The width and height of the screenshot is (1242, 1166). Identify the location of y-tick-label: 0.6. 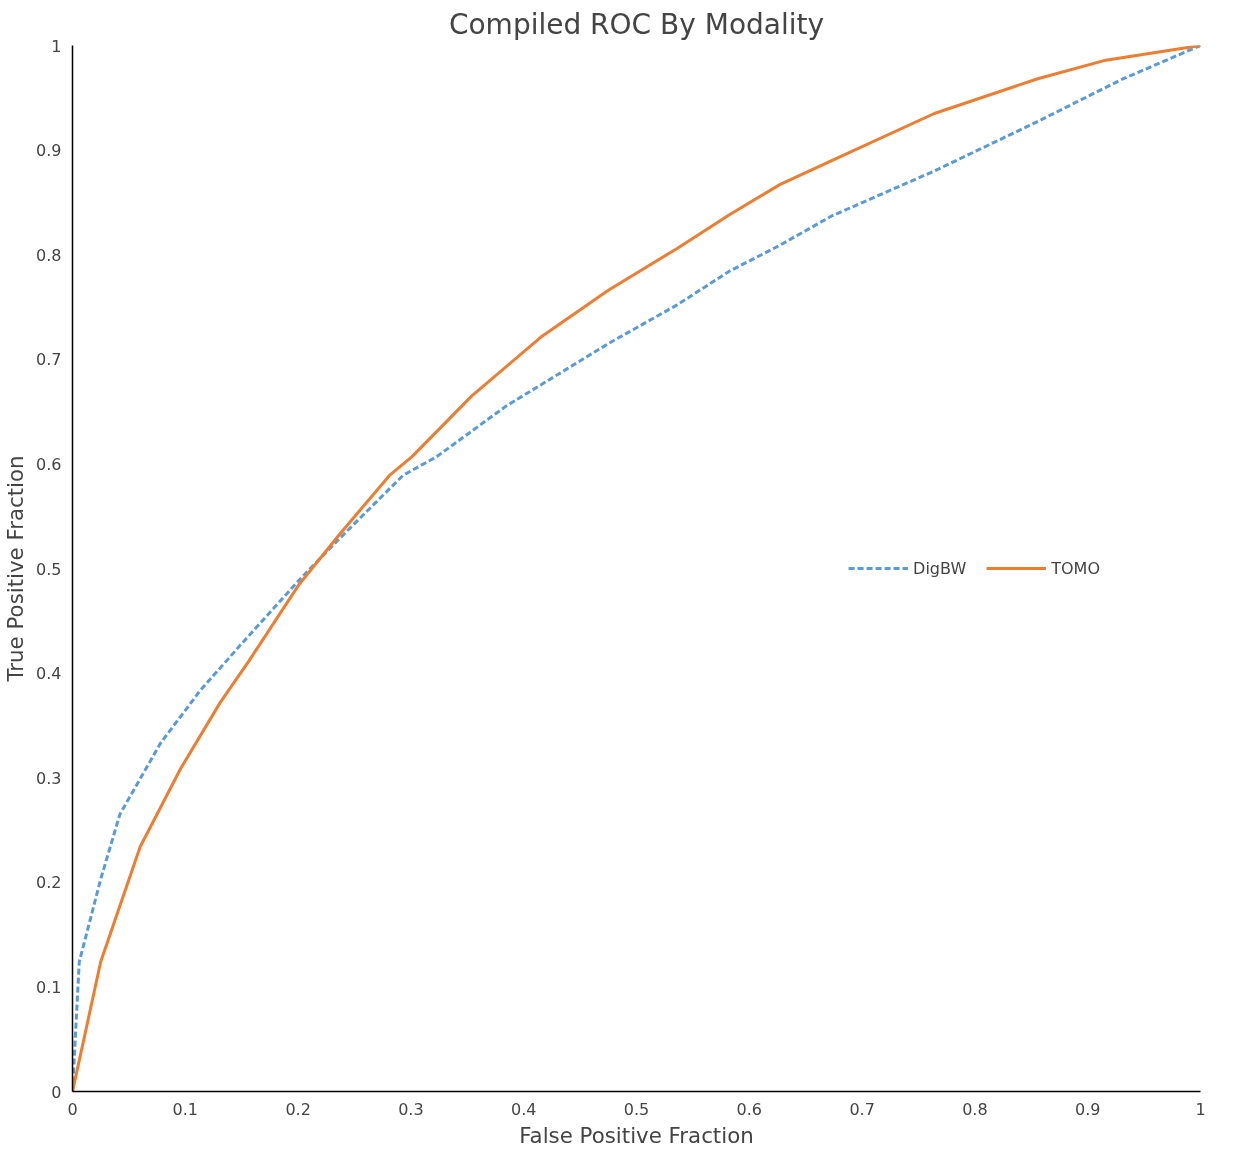
(49, 464).